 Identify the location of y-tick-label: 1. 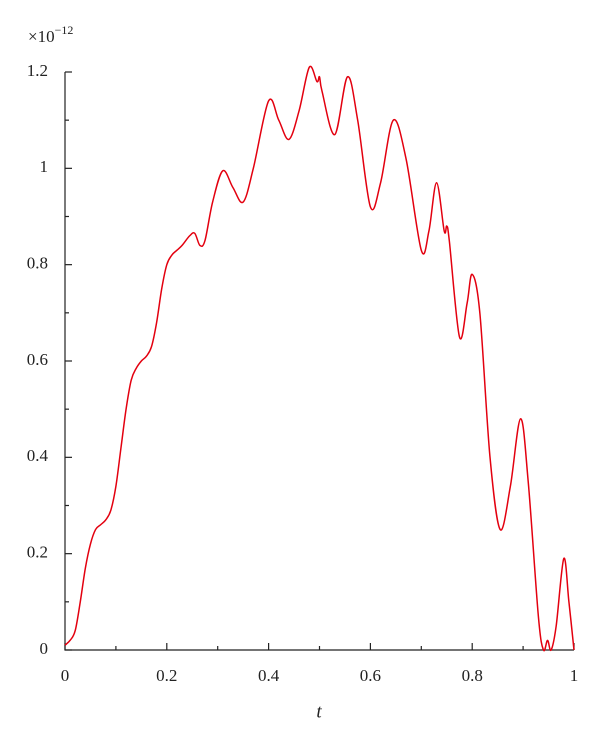
(44, 166).